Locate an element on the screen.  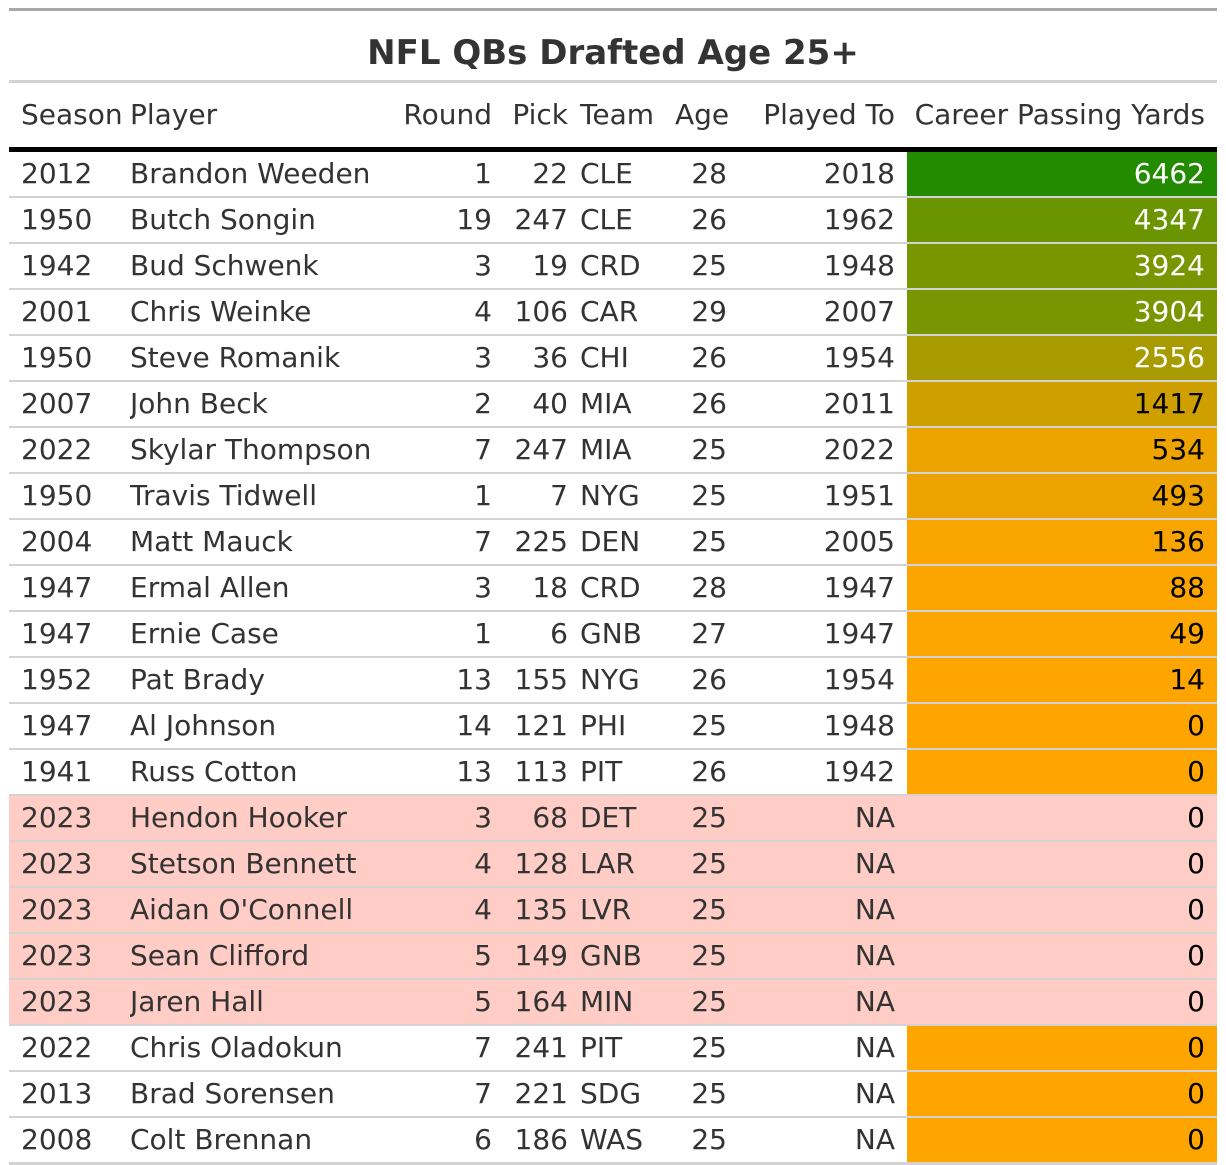
cell-pick: 164 is located at coordinates (542, 1002).